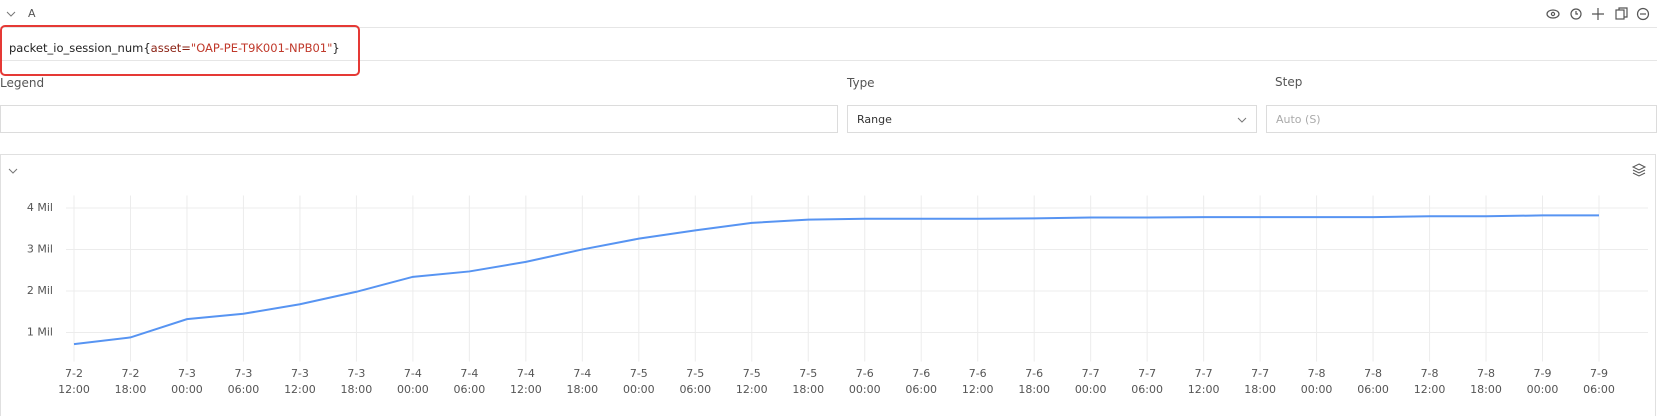 Image resolution: width=1657 pixels, height=416 pixels. I want to click on dropdown-icon, so click(1242, 120).